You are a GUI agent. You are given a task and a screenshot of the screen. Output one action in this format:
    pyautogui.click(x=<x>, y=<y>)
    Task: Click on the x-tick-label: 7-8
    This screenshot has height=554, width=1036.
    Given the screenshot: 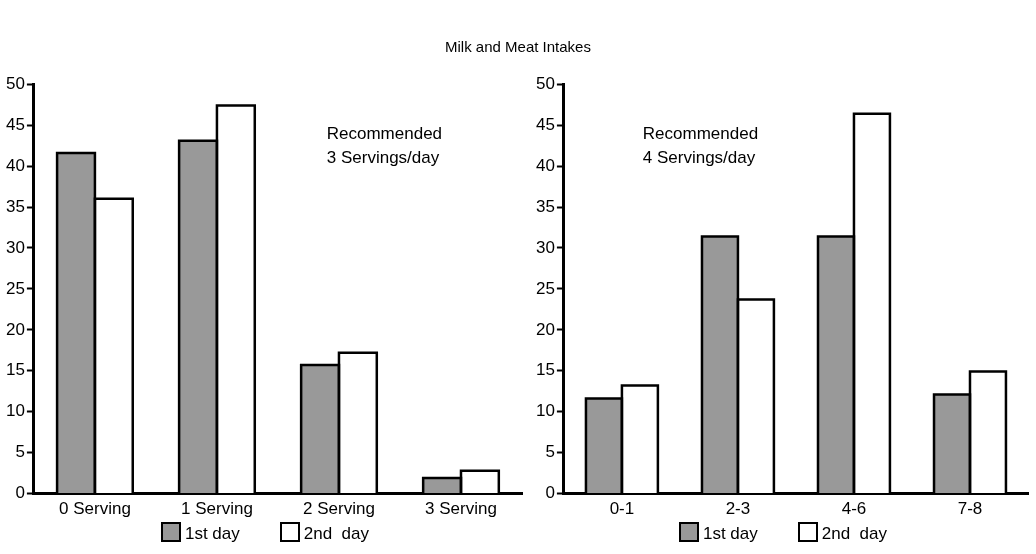 What is the action you would take?
    pyautogui.click(x=970, y=509)
    